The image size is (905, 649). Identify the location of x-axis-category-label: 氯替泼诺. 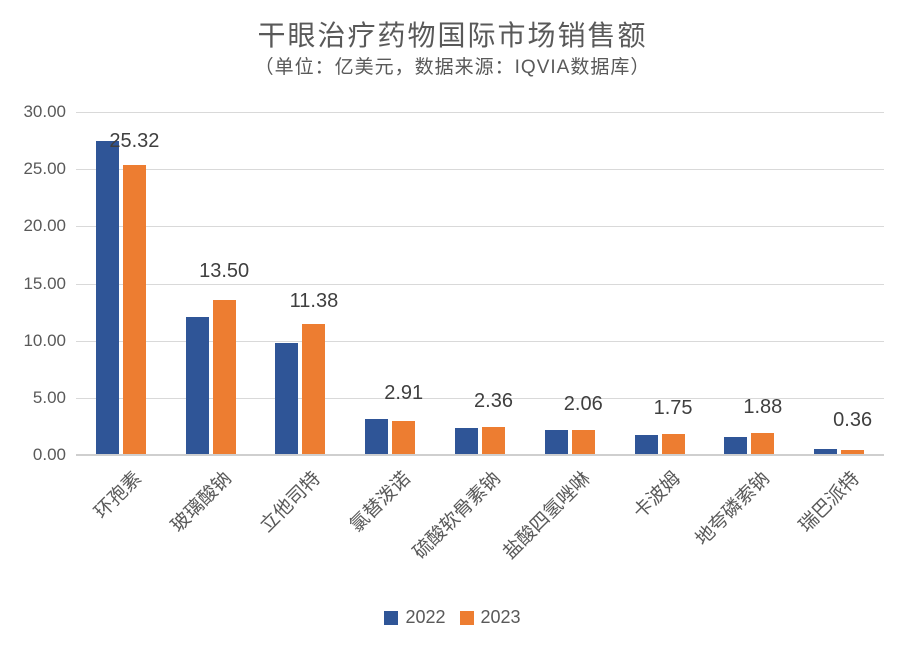
(381, 502).